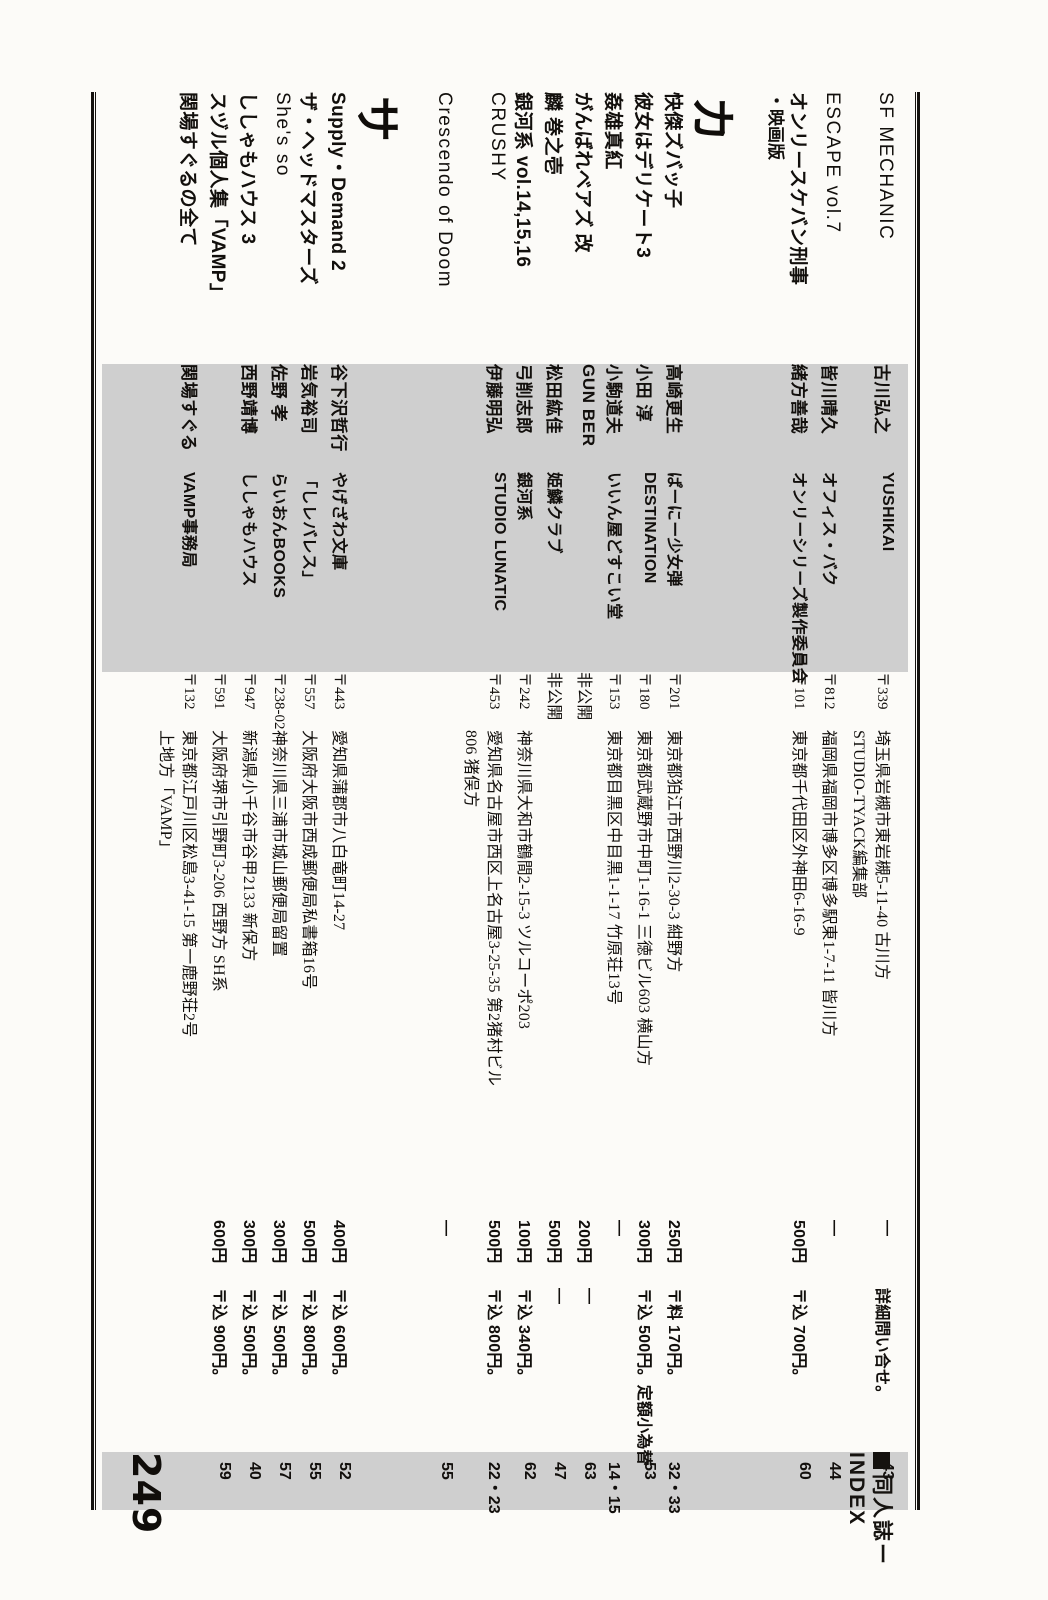 This screenshot has width=1048, height=1600. I want to click on entry-title: ESCAPE vol.7, so click(832, 163).